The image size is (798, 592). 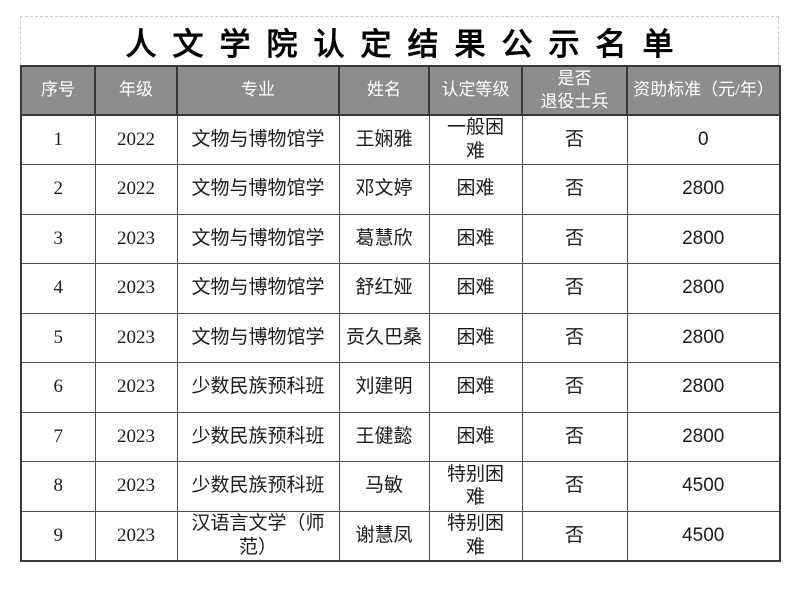 I want to click on cell-major: 汉语言文学（师 范）, so click(x=258, y=535).